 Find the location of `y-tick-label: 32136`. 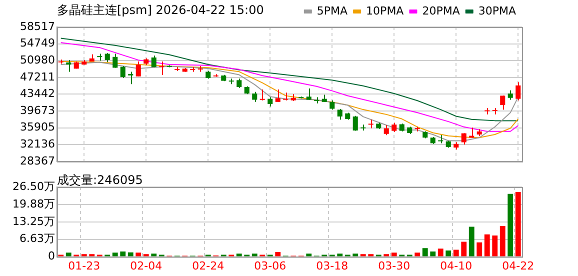

y-tick-label: 32136 is located at coordinates (37, 143).